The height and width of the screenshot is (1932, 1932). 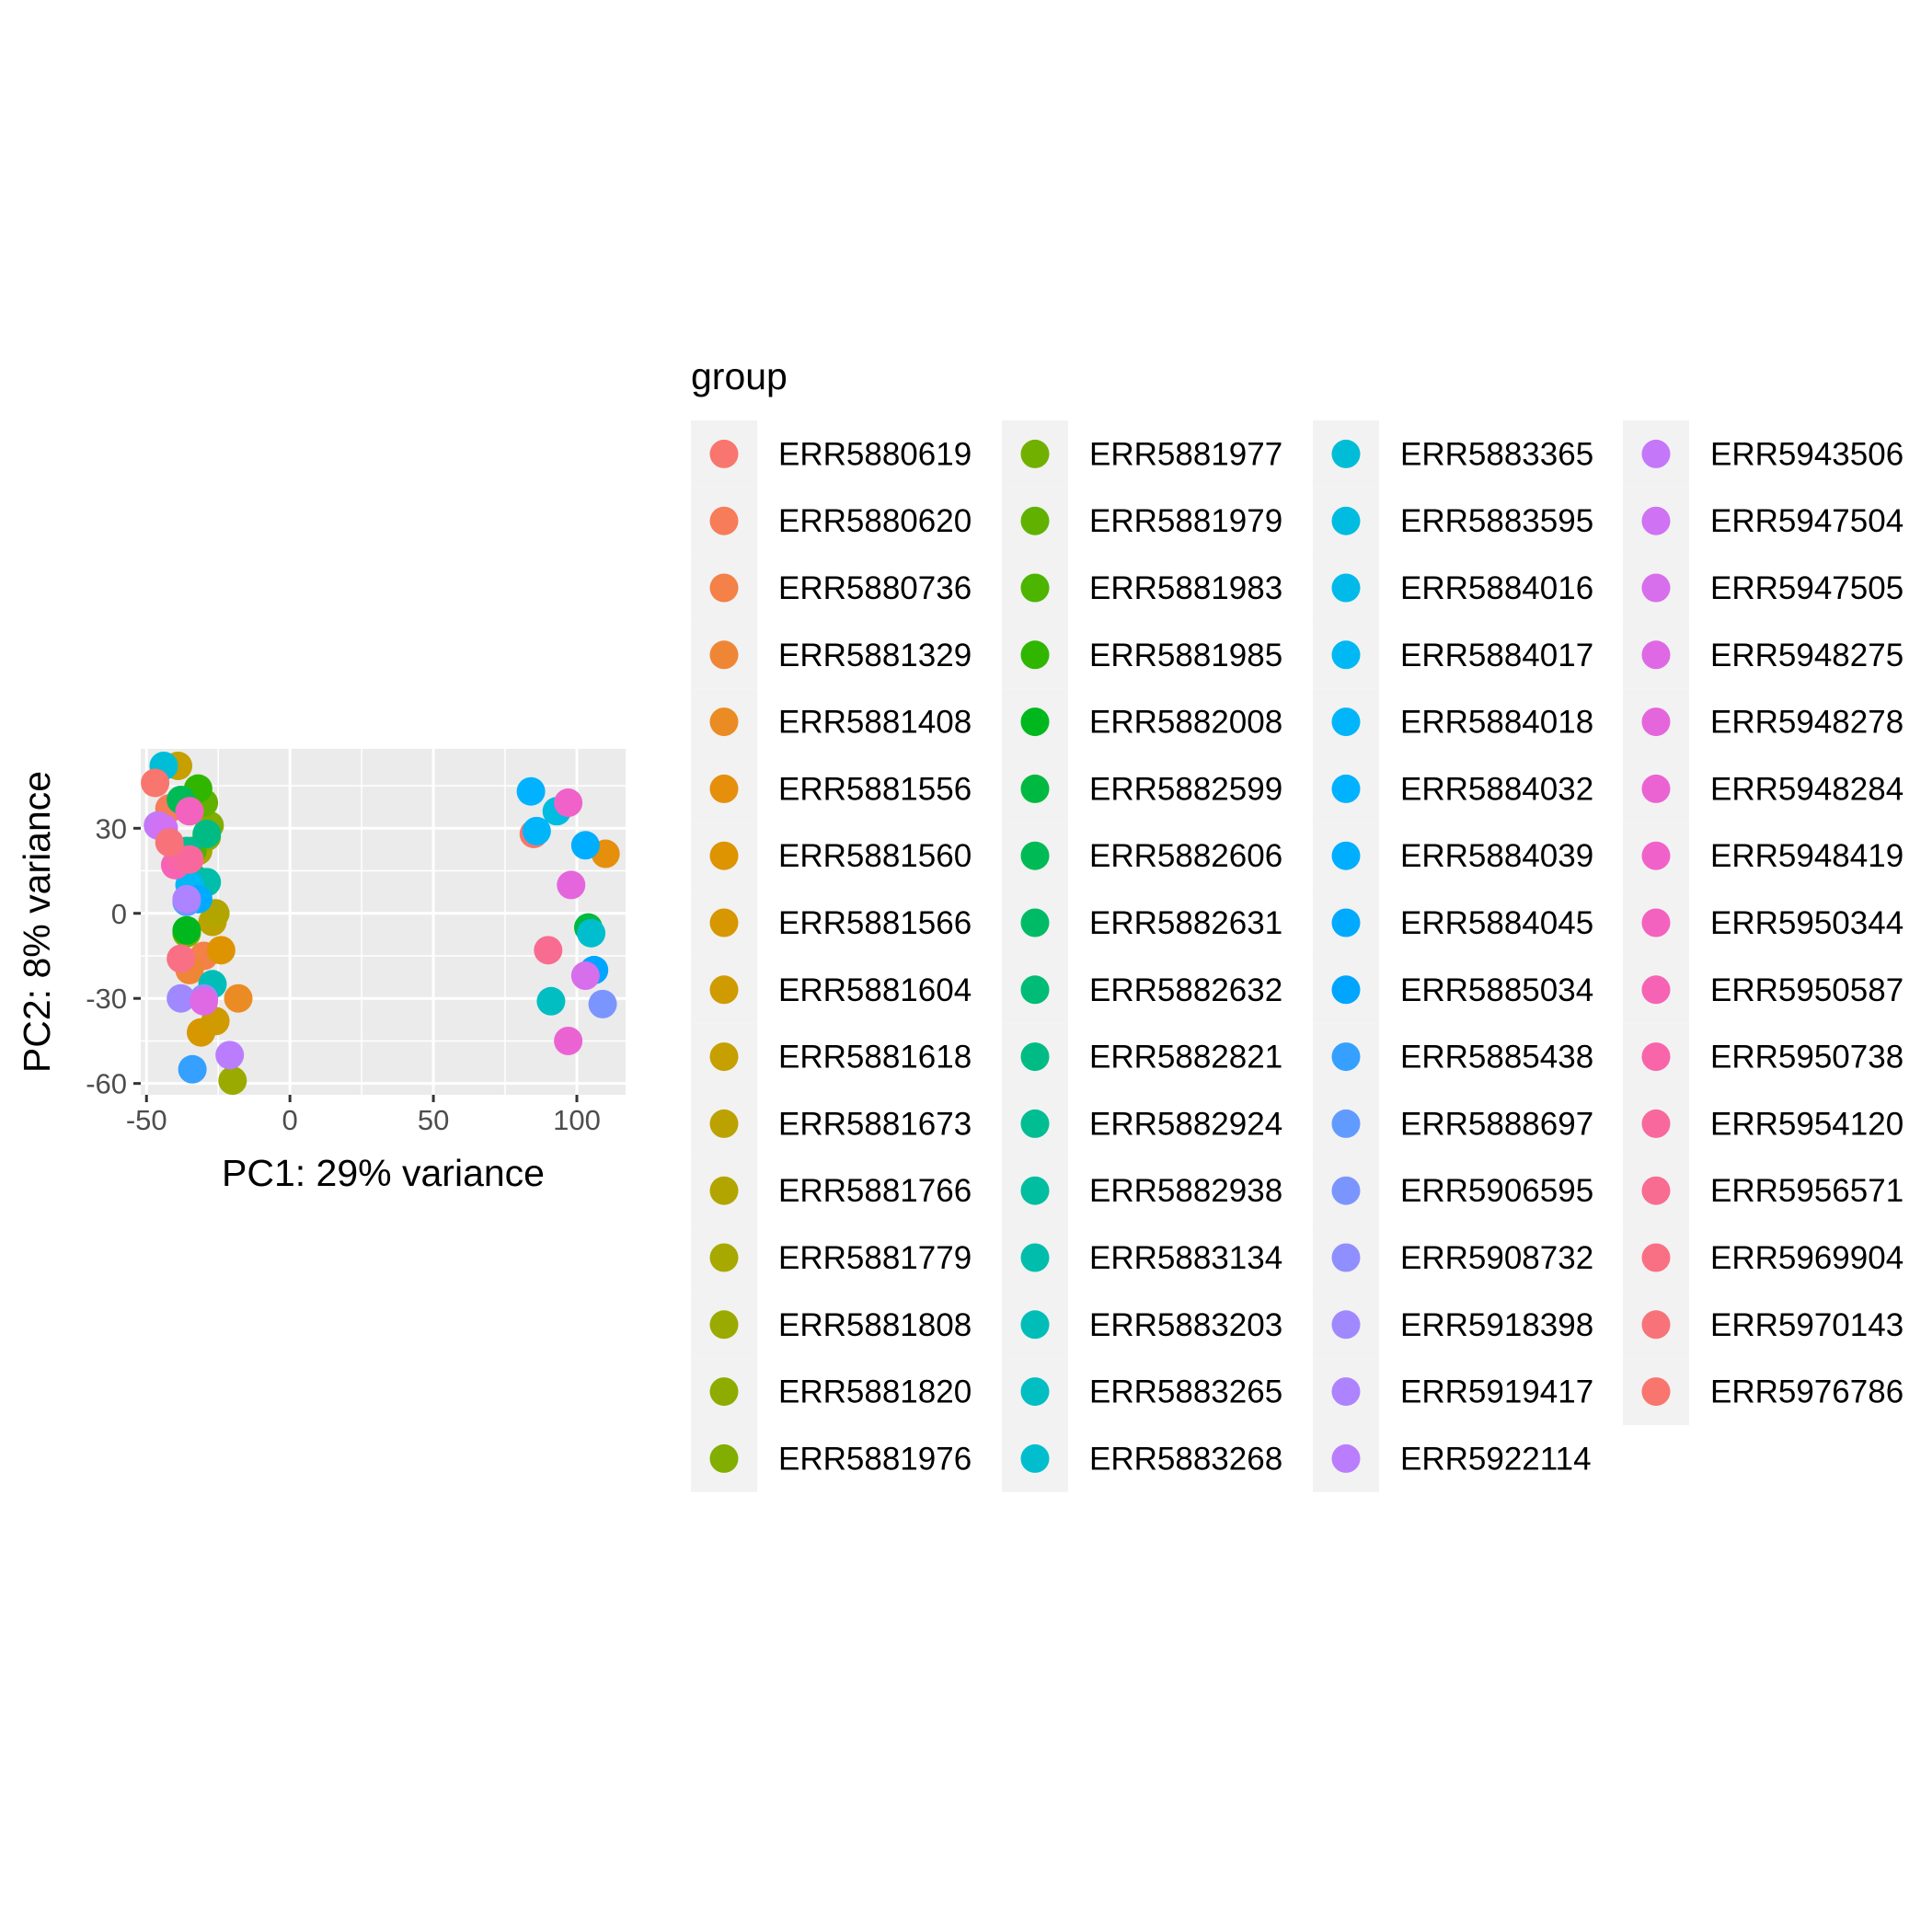 I want to click on legend-label: ERR5885438, so click(x=1496, y=1057).